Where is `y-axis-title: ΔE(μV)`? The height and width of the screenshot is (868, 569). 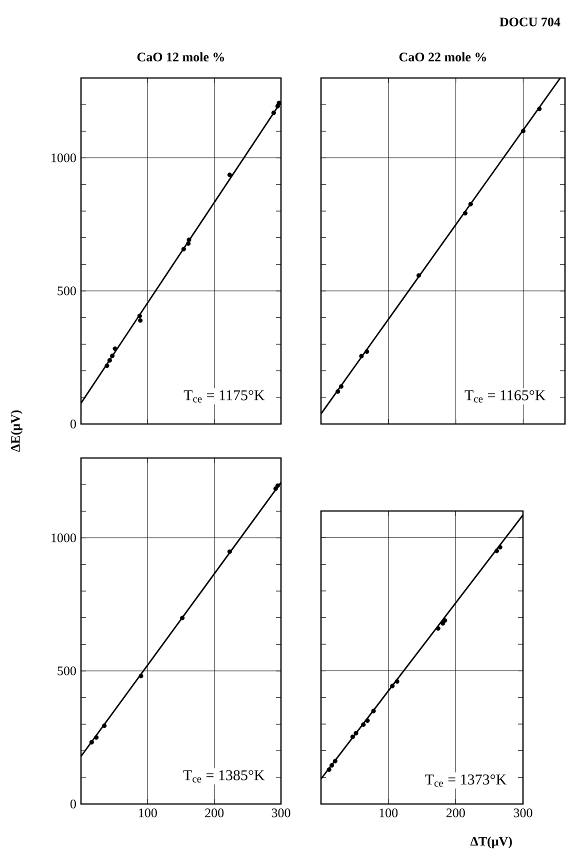 y-axis-title: ΔE(μV) is located at coordinates (16, 431).